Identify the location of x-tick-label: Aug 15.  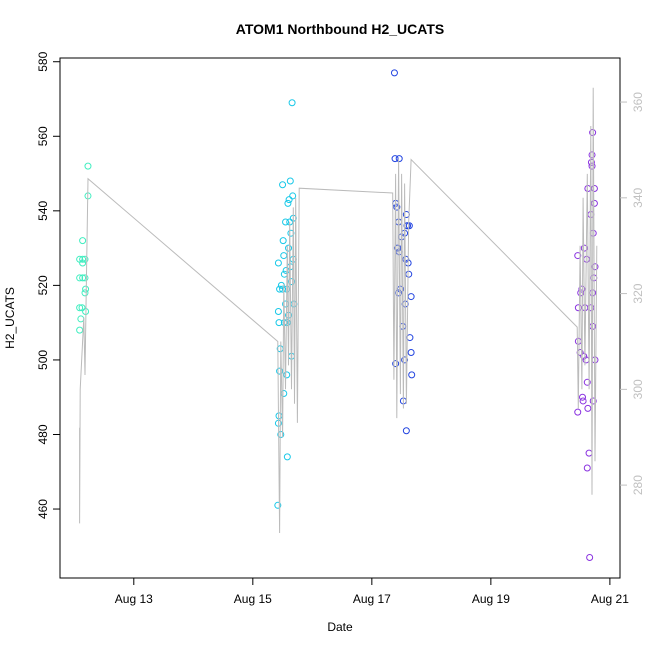
(253, 599).